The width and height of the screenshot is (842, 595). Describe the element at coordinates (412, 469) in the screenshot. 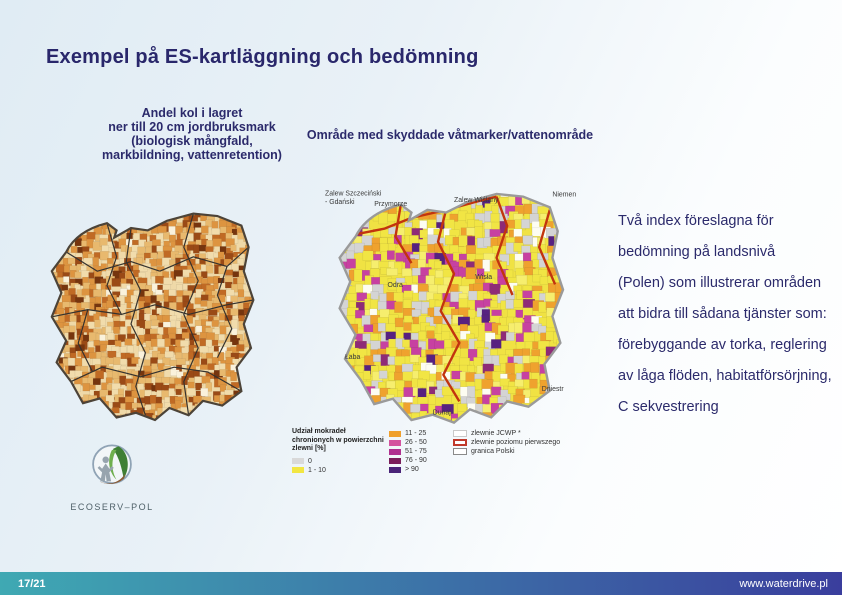

I see `legend-label: > 90` at that location.